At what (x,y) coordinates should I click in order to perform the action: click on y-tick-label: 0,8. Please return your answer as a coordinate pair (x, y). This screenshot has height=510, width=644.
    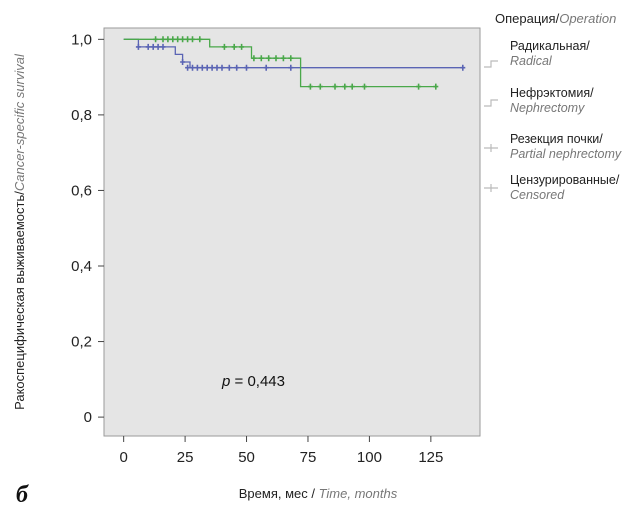
    Looking at the image, I should click on (81, 115).